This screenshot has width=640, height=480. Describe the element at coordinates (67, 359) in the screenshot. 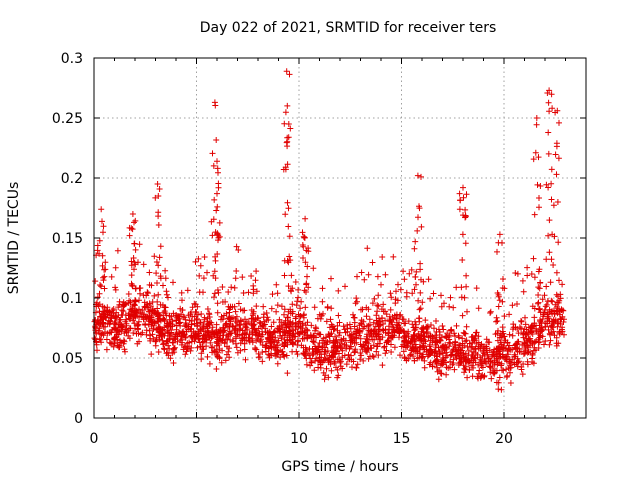

I see `y-tick-label: 0.05` at that location.